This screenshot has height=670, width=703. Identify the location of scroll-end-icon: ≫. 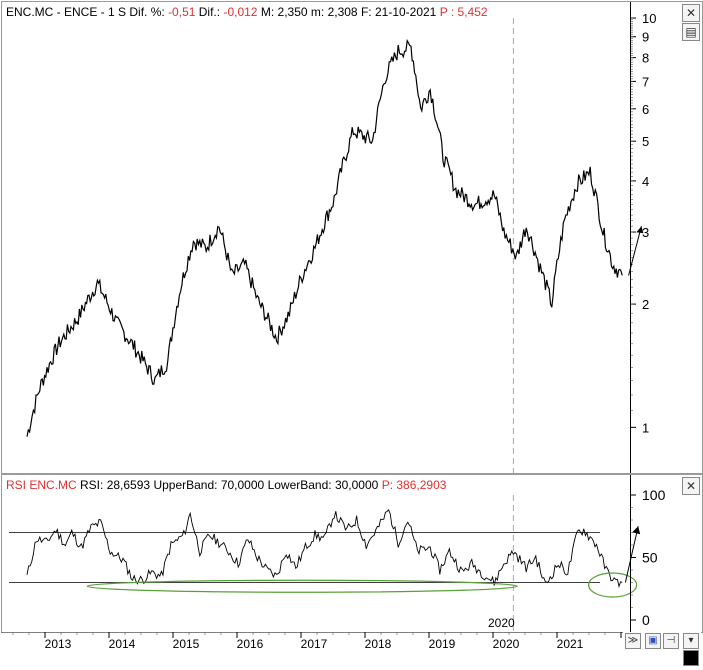
(633, 641).